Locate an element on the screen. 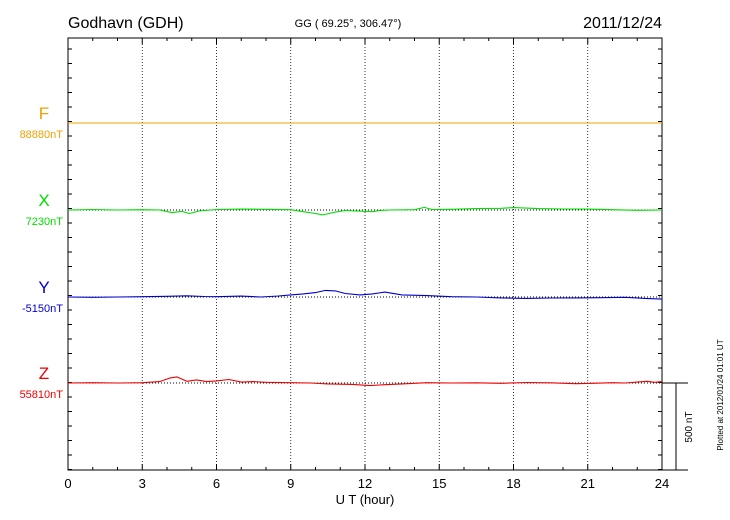 Image resolution: width=730 pixels, height=520 pixels. component-label-z: Z is located at coordinates (44, 373).